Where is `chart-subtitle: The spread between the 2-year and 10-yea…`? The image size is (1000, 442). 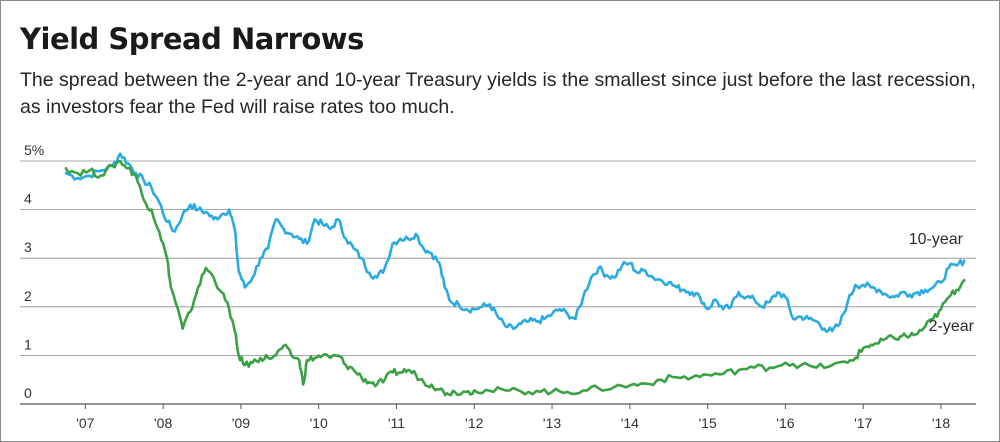 chart-subtitle: The spread between the 2-year and 10-yea… is located at coordinates (498, 93).